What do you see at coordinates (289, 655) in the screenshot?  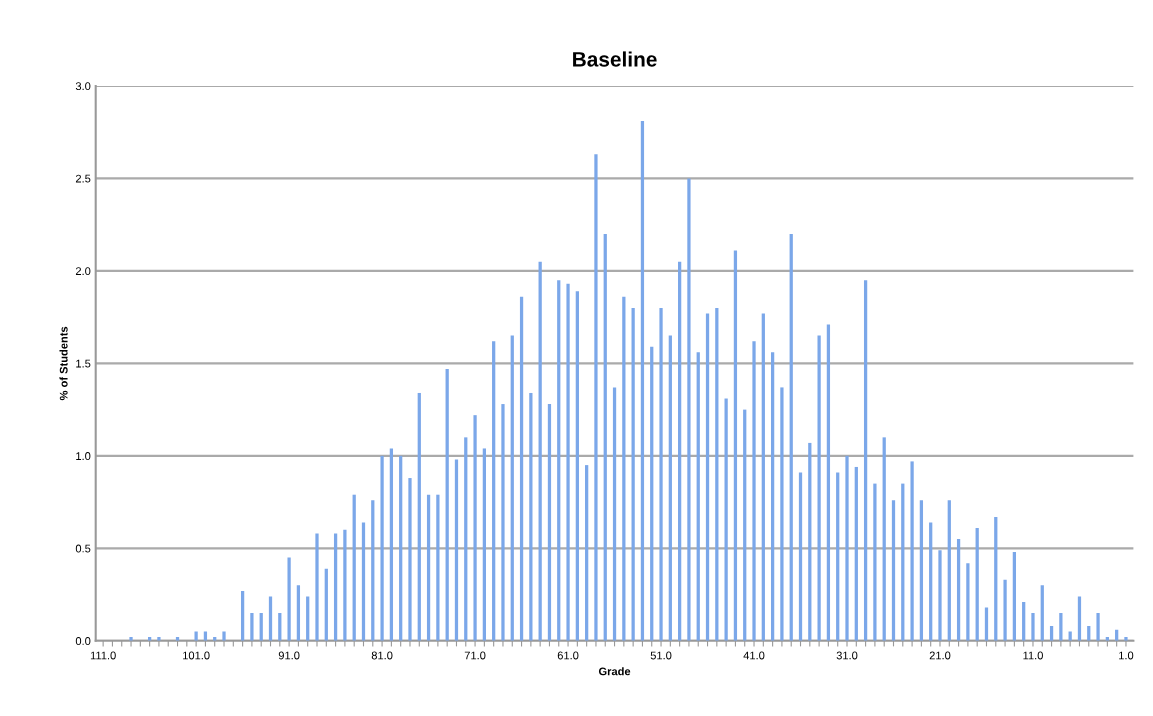 I see `x-tick-label: 91.0` at bounding box center [289, 655].